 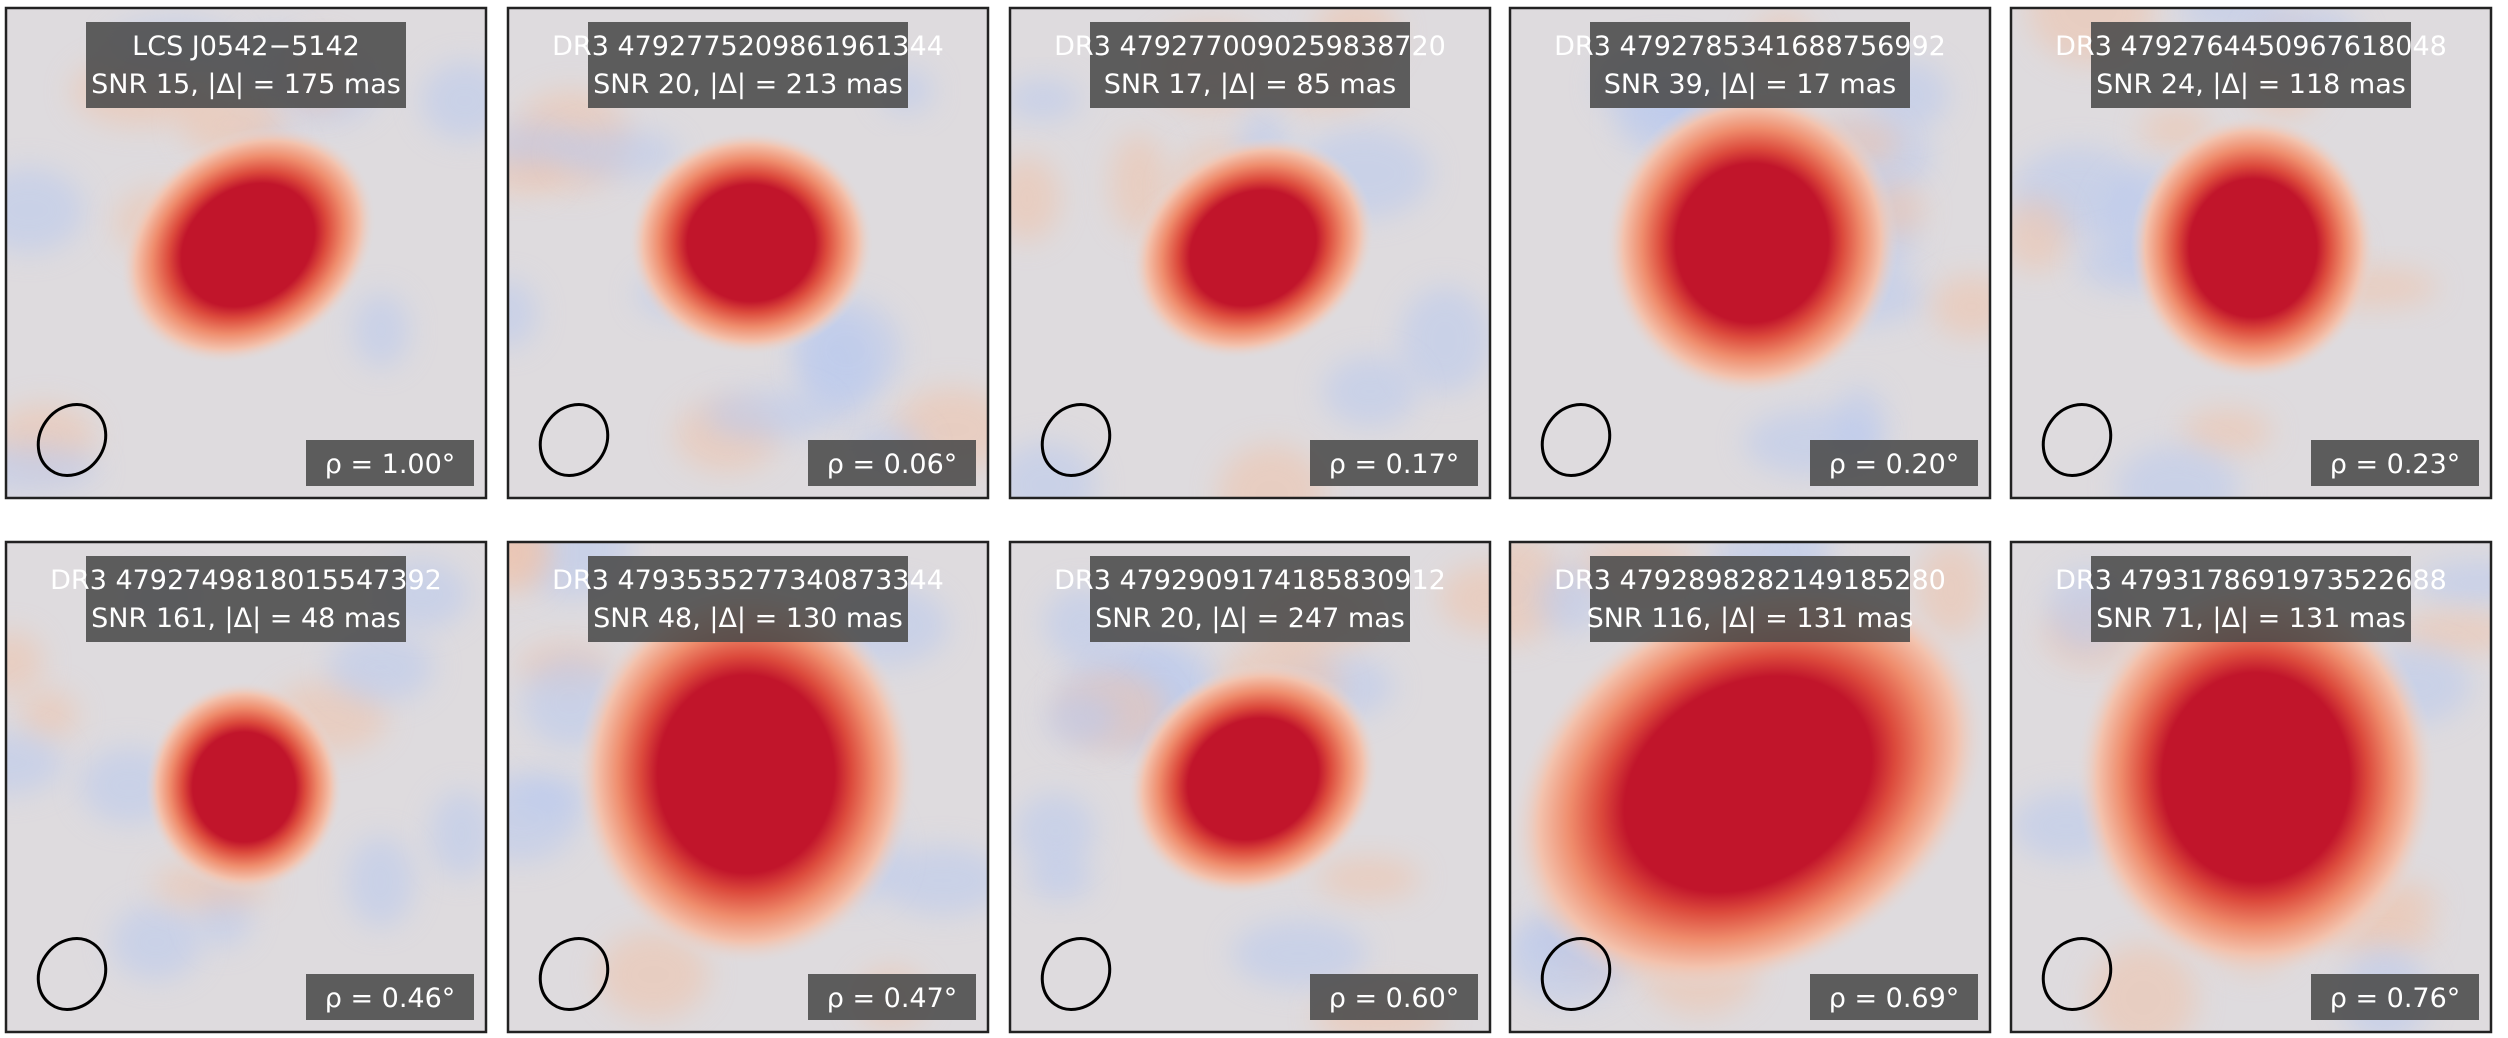 I want to click on source-stats: SNR 48, |Δ| = 130 mas, so click(x=748, y=618).